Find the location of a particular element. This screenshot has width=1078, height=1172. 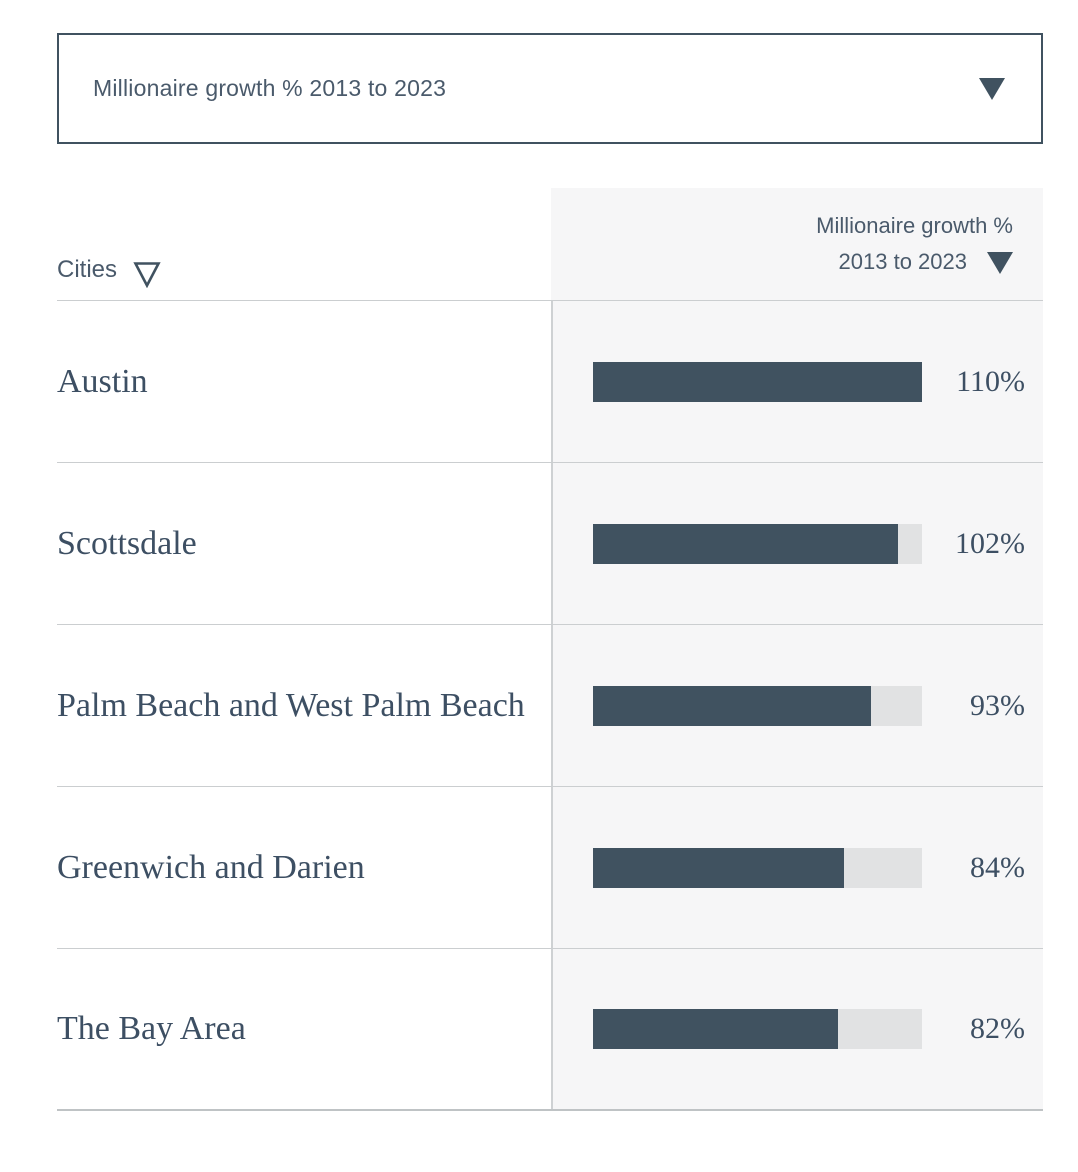

table-row: Palm Beach and West Palm Beach 93% is located at coordinates (550, 706).